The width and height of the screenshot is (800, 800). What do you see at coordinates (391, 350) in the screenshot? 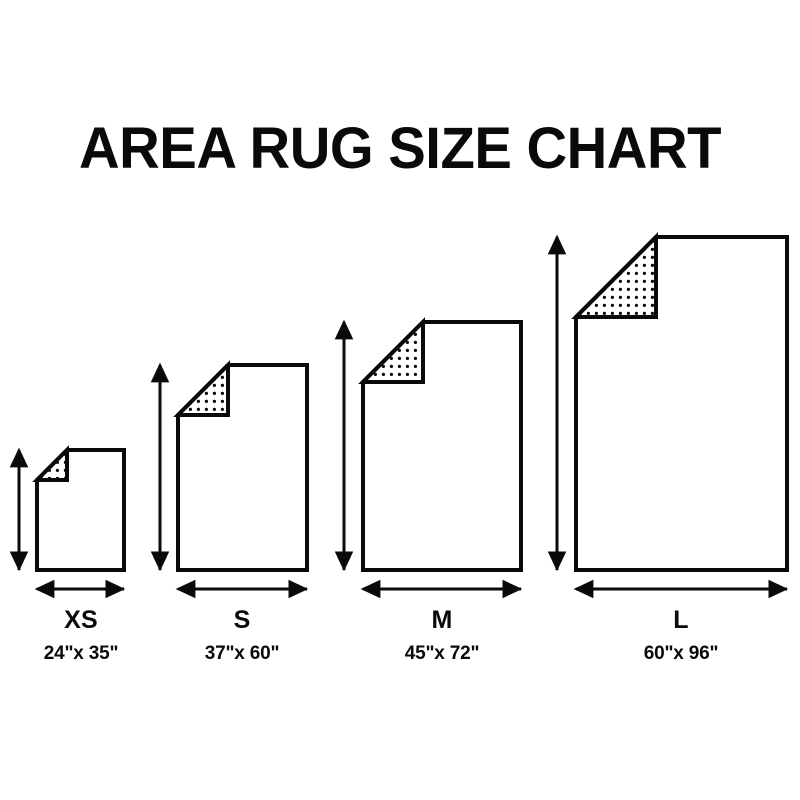
I see `rug-fold-outline-m` at bounding box center [391, 350].